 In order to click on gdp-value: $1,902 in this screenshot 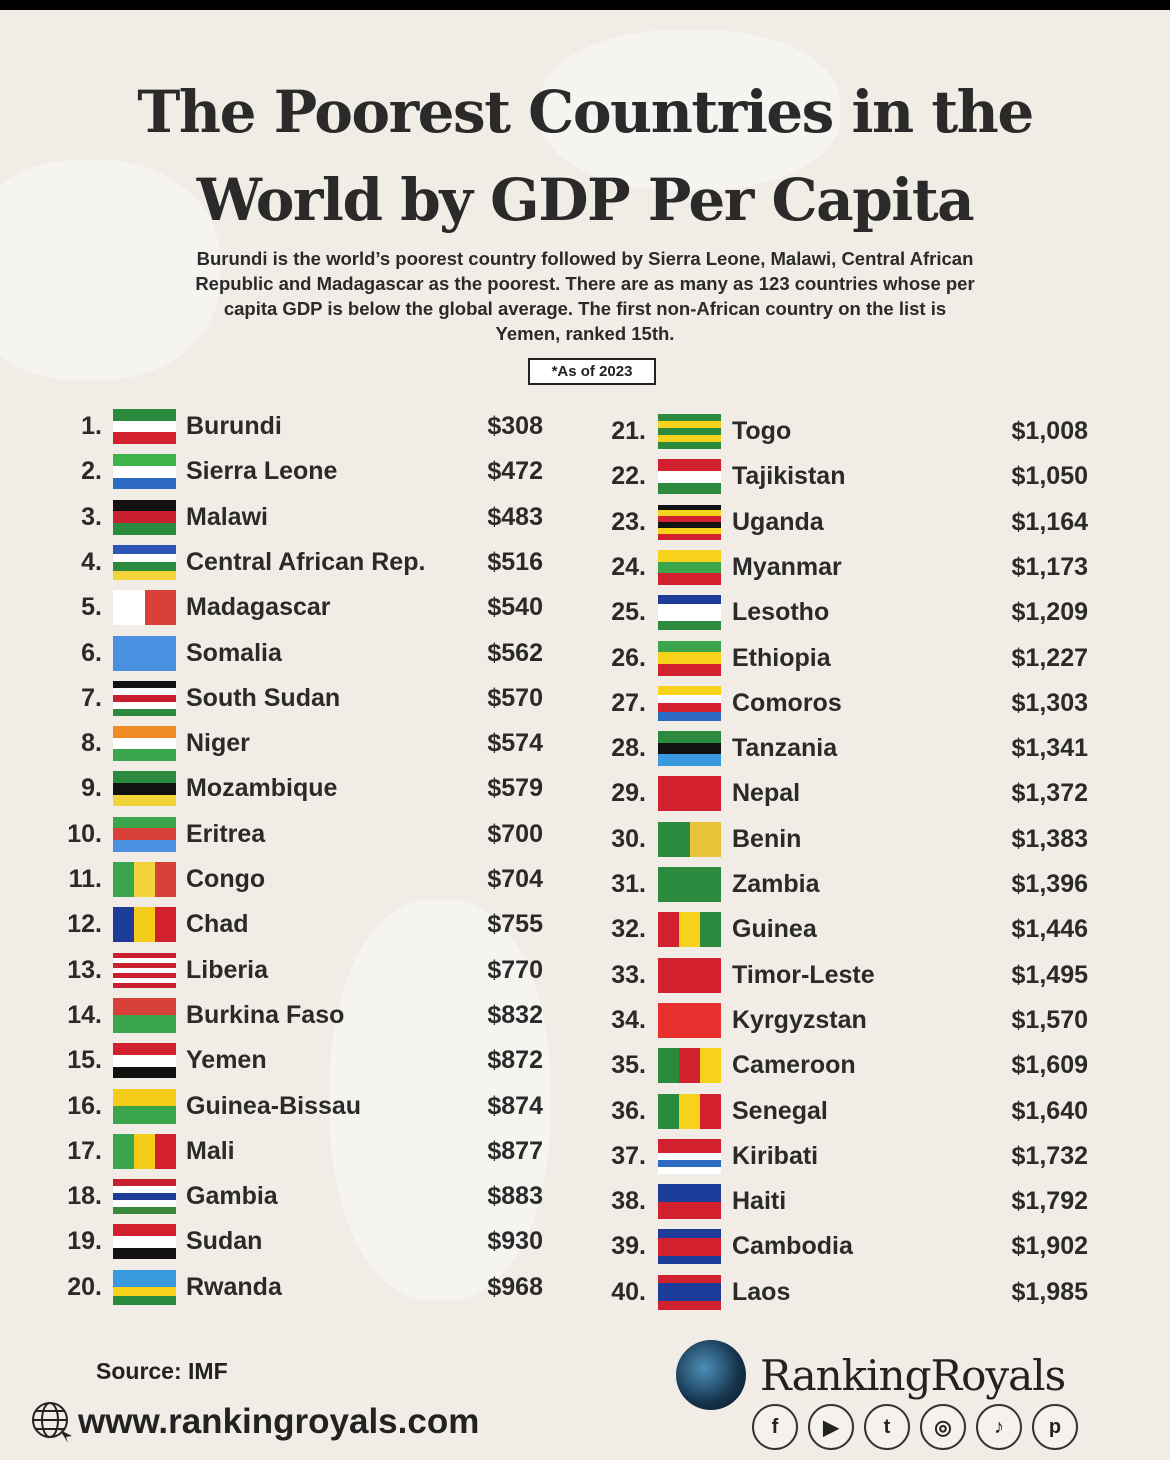, I will do `click(1049, 1246)`.